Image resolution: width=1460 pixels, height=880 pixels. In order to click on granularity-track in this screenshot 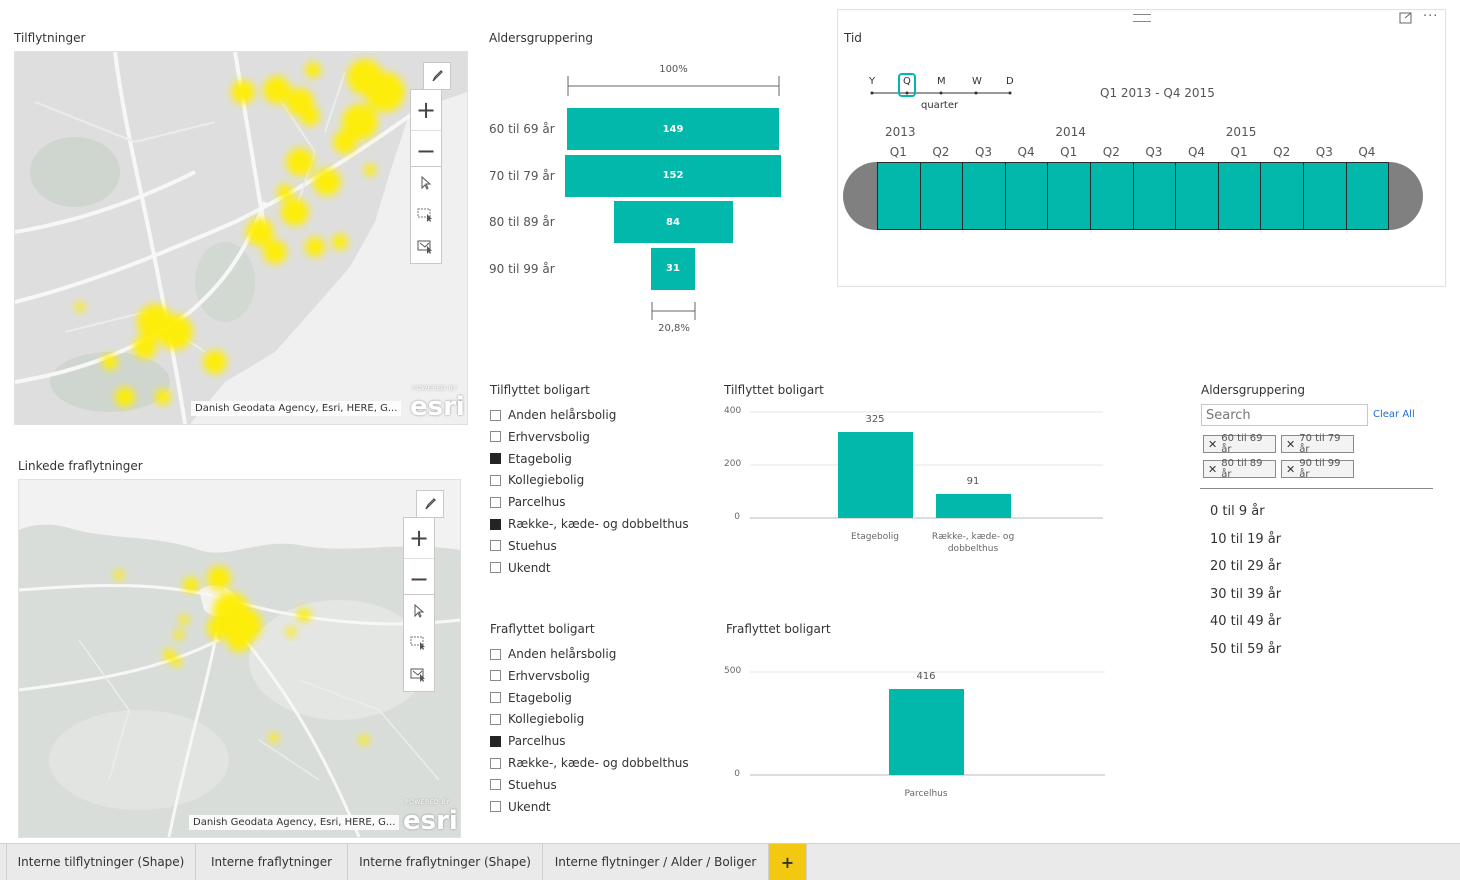, I will do `click(941, 95)`.